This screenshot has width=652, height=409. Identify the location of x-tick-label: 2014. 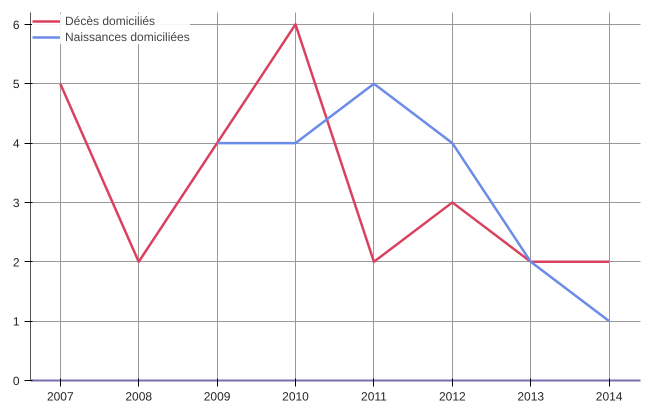
(609, 397).